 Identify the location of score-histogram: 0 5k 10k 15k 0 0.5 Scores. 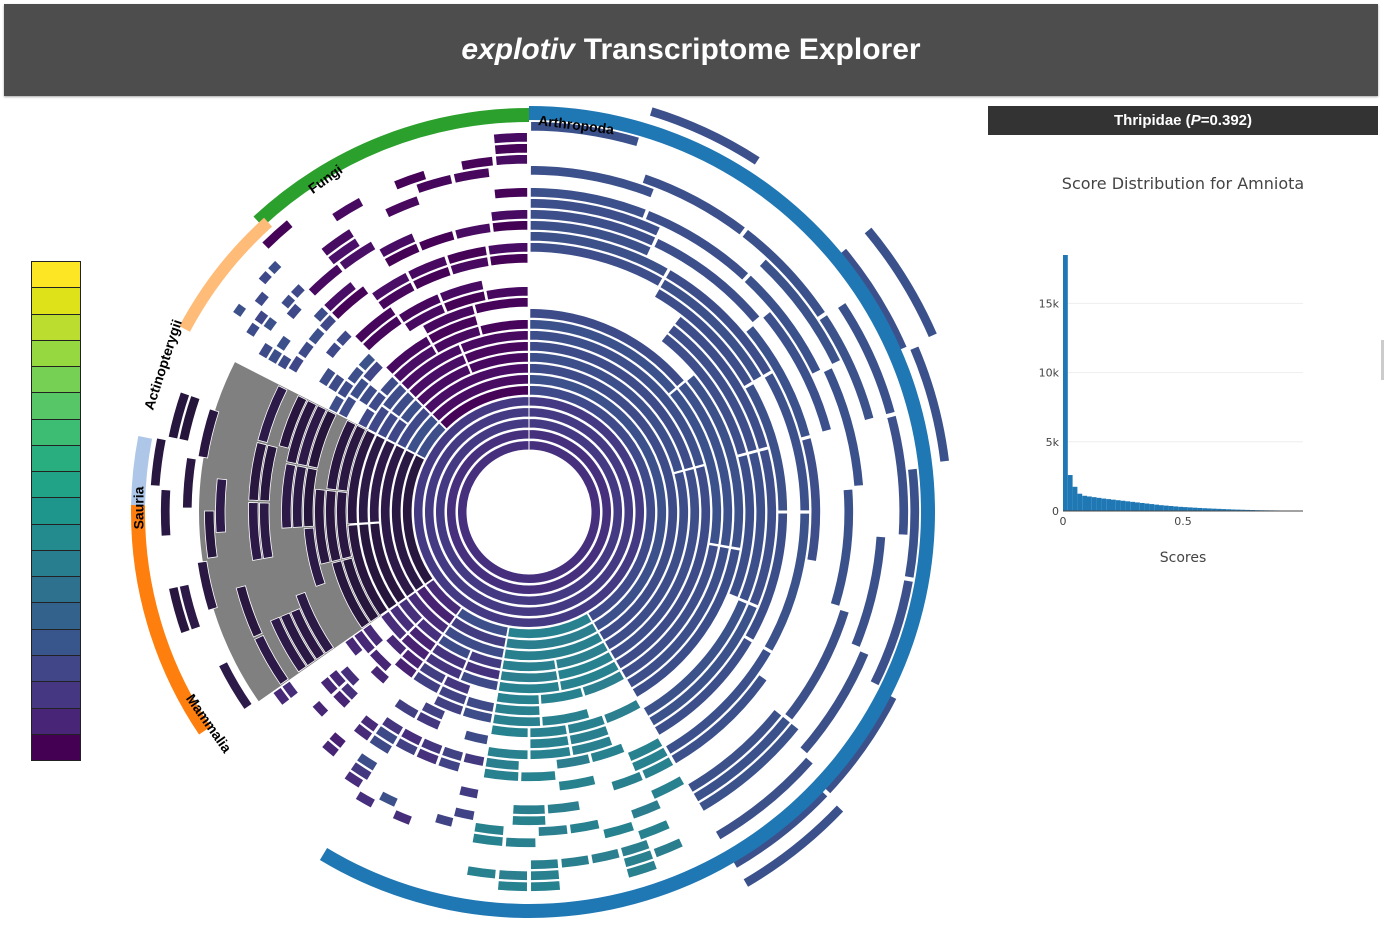
(1183, 402).